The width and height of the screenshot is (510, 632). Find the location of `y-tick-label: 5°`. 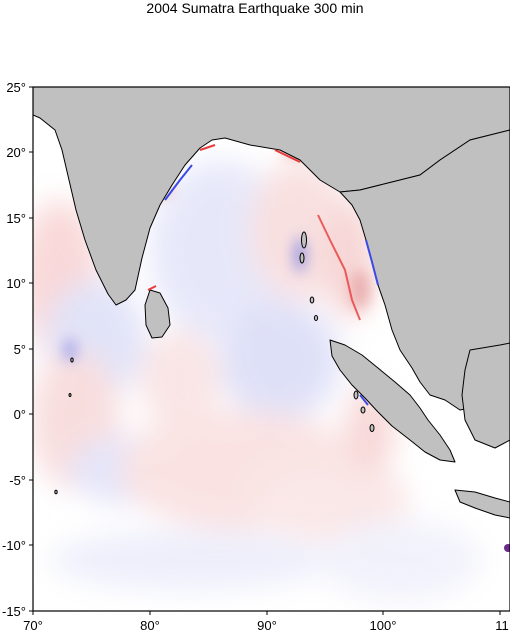

y-tick-label: 5° is located at coordinates (20, 349).